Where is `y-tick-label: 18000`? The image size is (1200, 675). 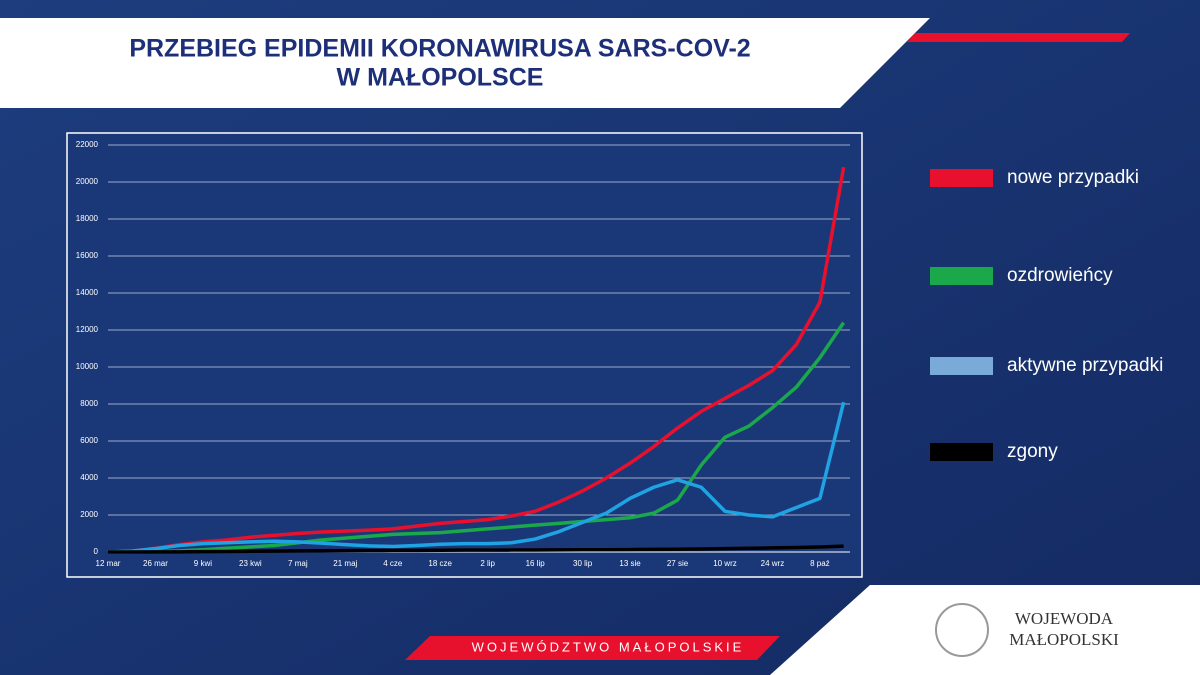
y-tick-label: 18000 is located at coordinates (87, 218).